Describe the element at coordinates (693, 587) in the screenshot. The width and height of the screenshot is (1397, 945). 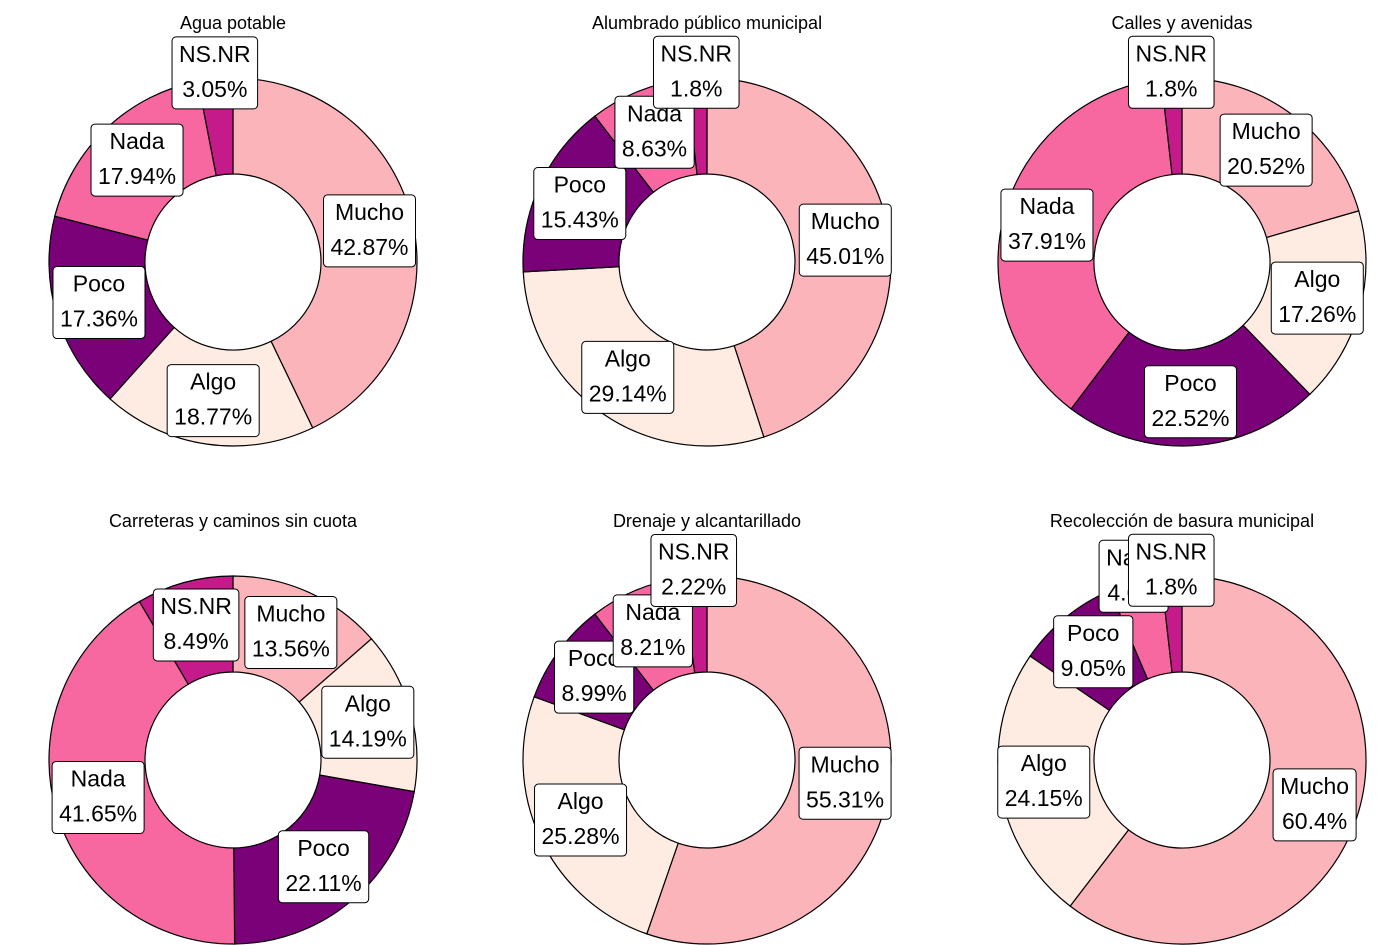
I see `label-value: 2.22%` at that location.